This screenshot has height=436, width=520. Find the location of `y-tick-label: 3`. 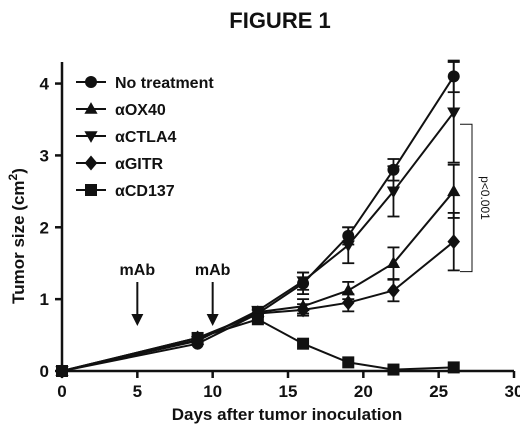

y-tick-label: 3 is located at coordinates (44, 155).